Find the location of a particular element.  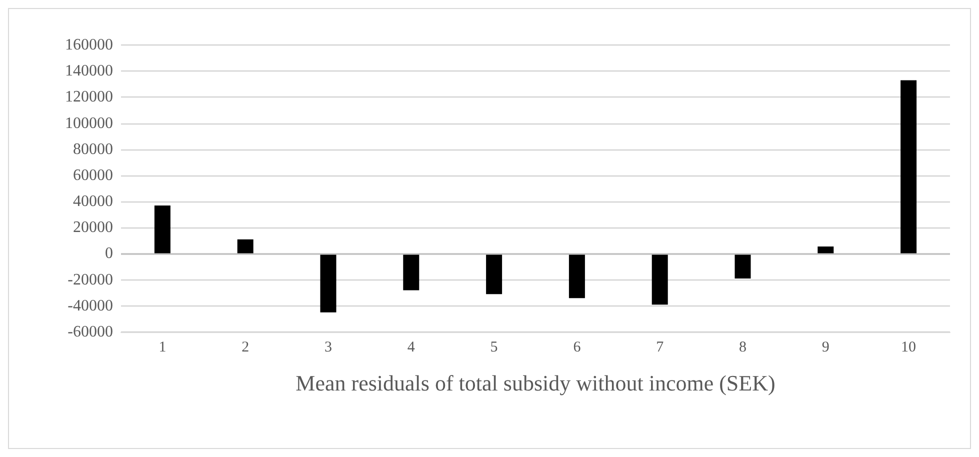

y-tick-label: -60000 is located at coordinates (90, 332).